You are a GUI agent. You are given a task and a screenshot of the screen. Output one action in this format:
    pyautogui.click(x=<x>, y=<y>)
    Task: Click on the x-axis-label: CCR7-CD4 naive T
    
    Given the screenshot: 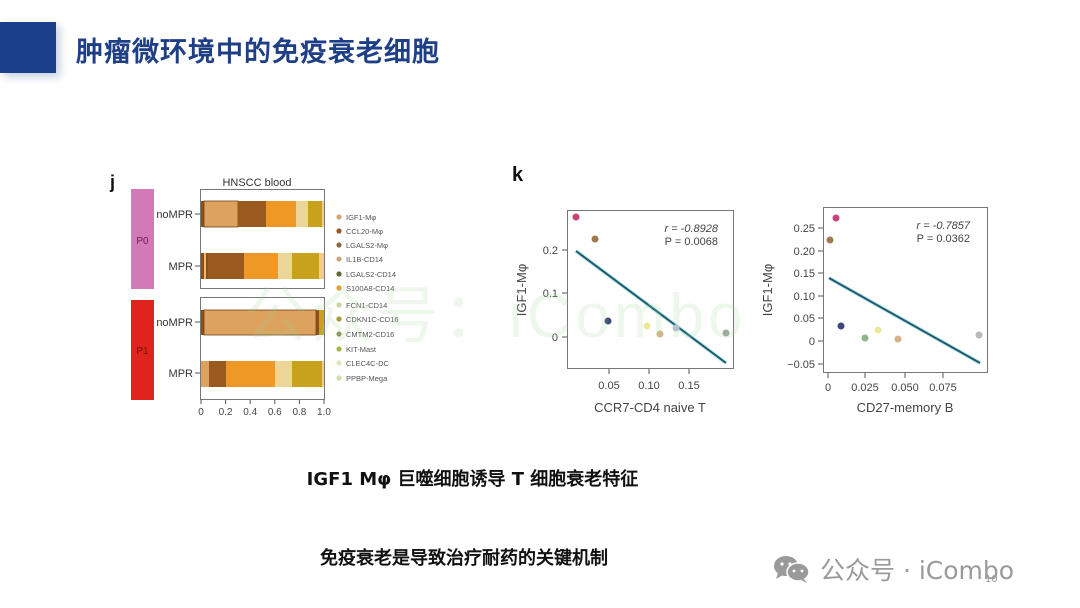 What is the action you would take?
    pyautogui.click(x=650, y=407)
    